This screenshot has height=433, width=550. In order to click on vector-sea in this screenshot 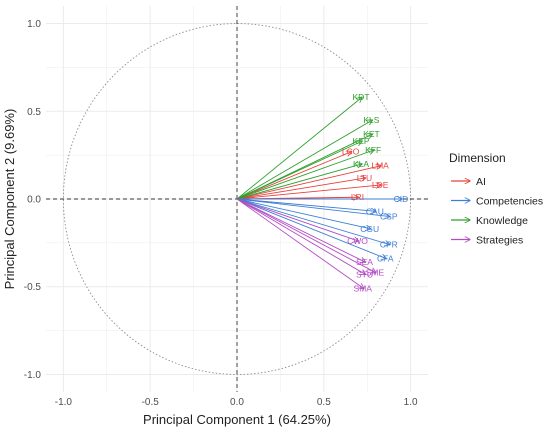, I will do `click(300, 230)`.